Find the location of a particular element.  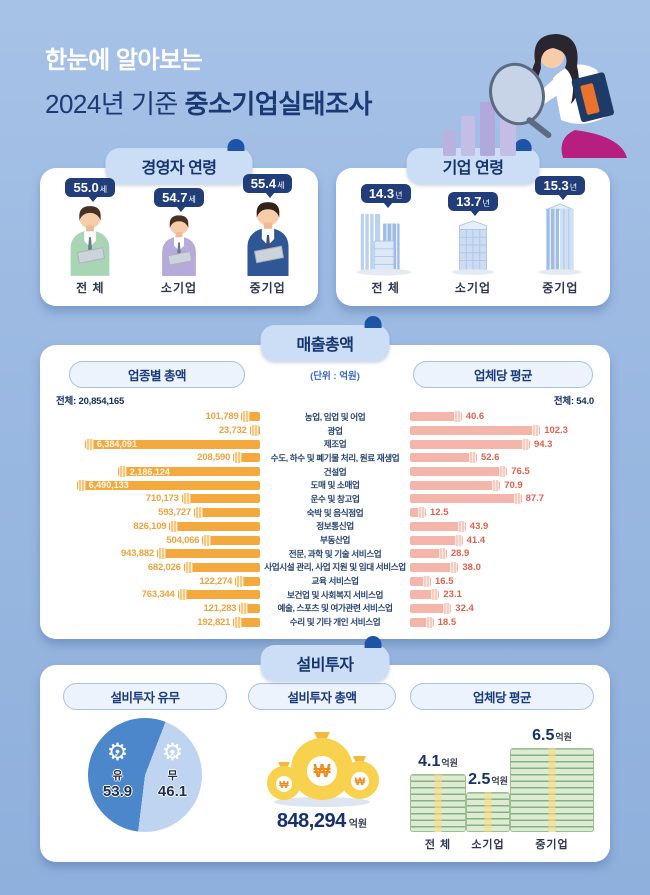

total-value: 6,490,133 is located at coordinates (108, 485).